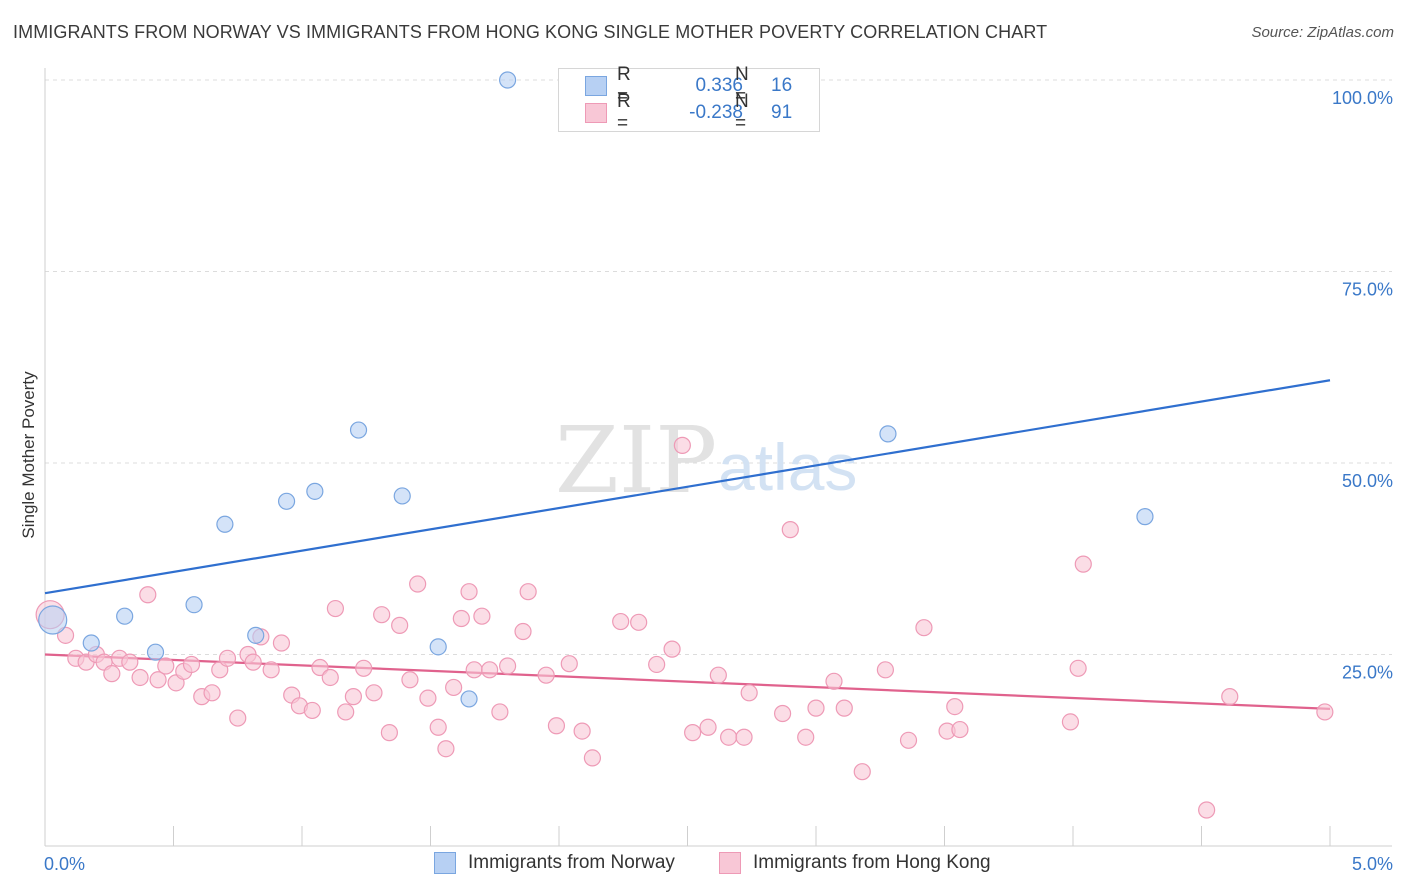 This screenshot has width=1406, height=892. I want to click on zipatlas-watermark: ZIP atlas, so click(706, 460).